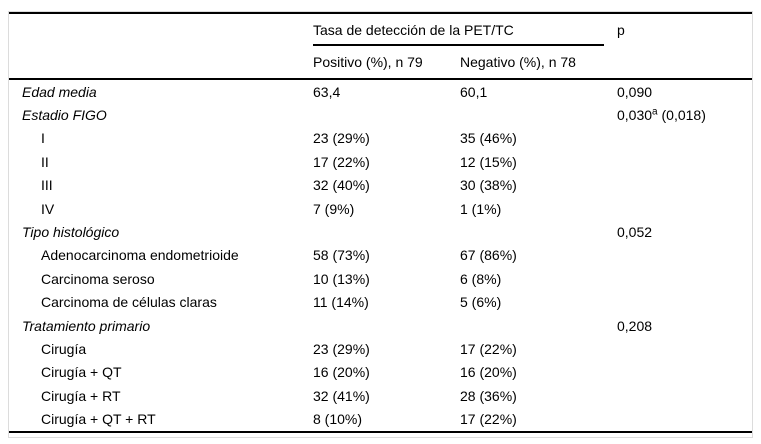 Image resolution: width=761 pixels, height=444 pixels. I want to click on row-label: I, so click(43, 138).